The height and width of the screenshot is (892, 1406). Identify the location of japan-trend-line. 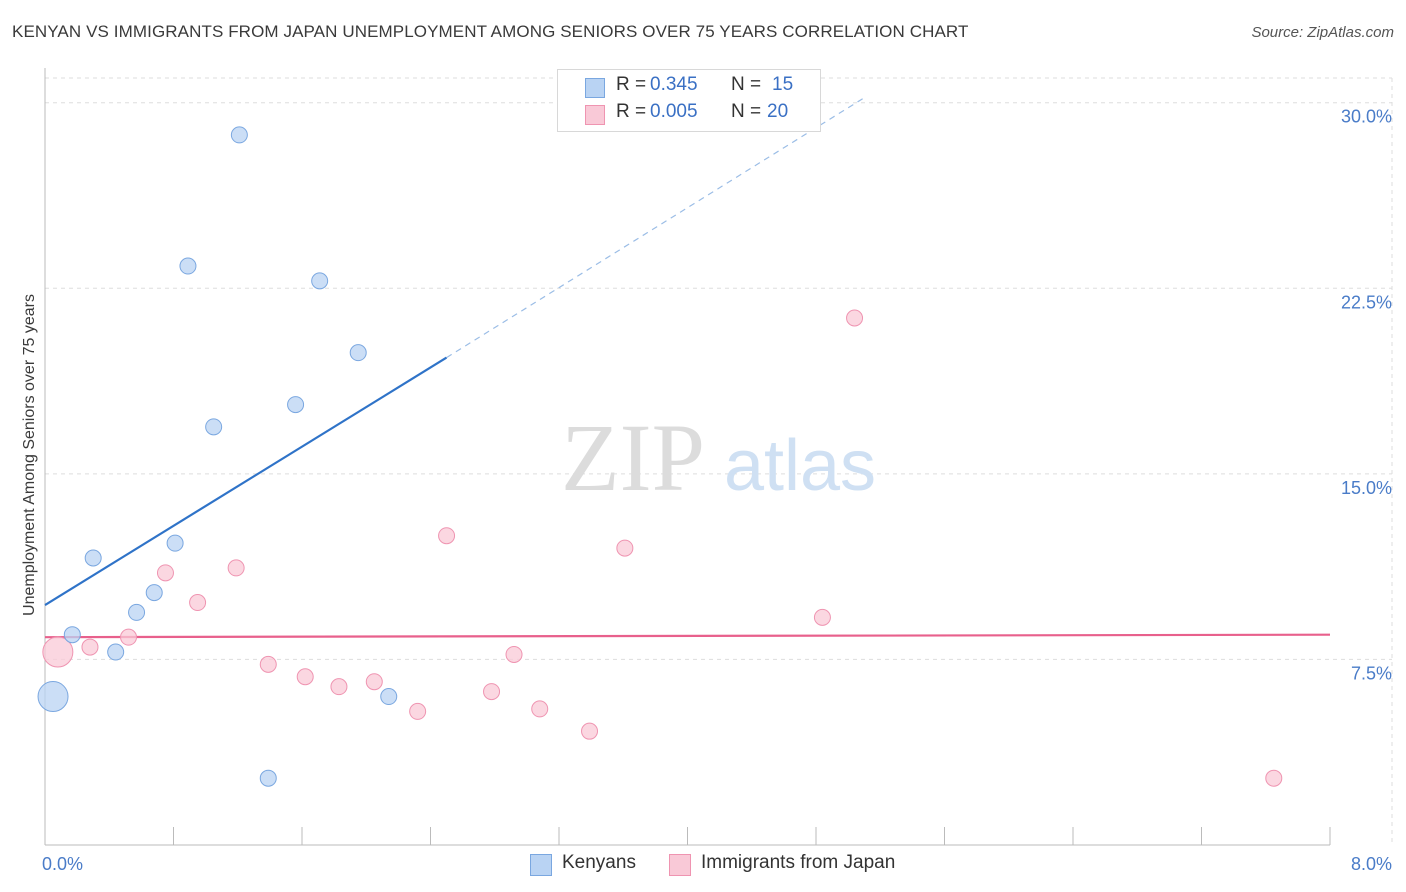
(687, 636).